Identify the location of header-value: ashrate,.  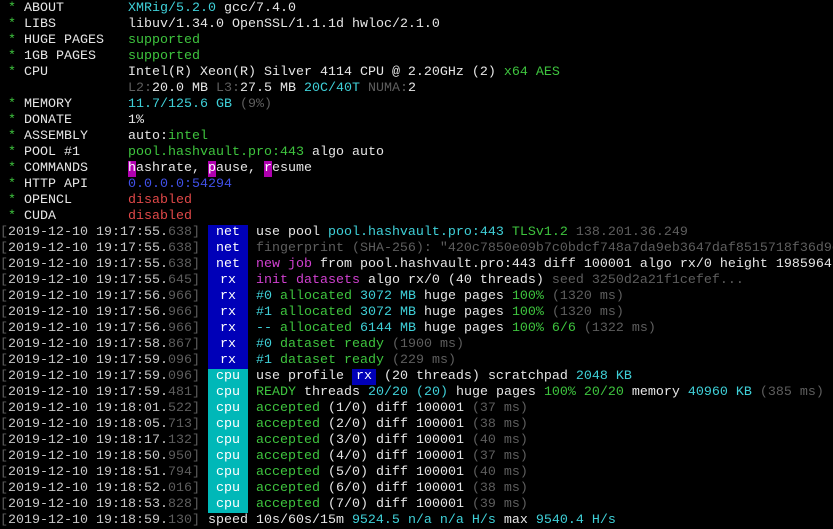
(172, 168).